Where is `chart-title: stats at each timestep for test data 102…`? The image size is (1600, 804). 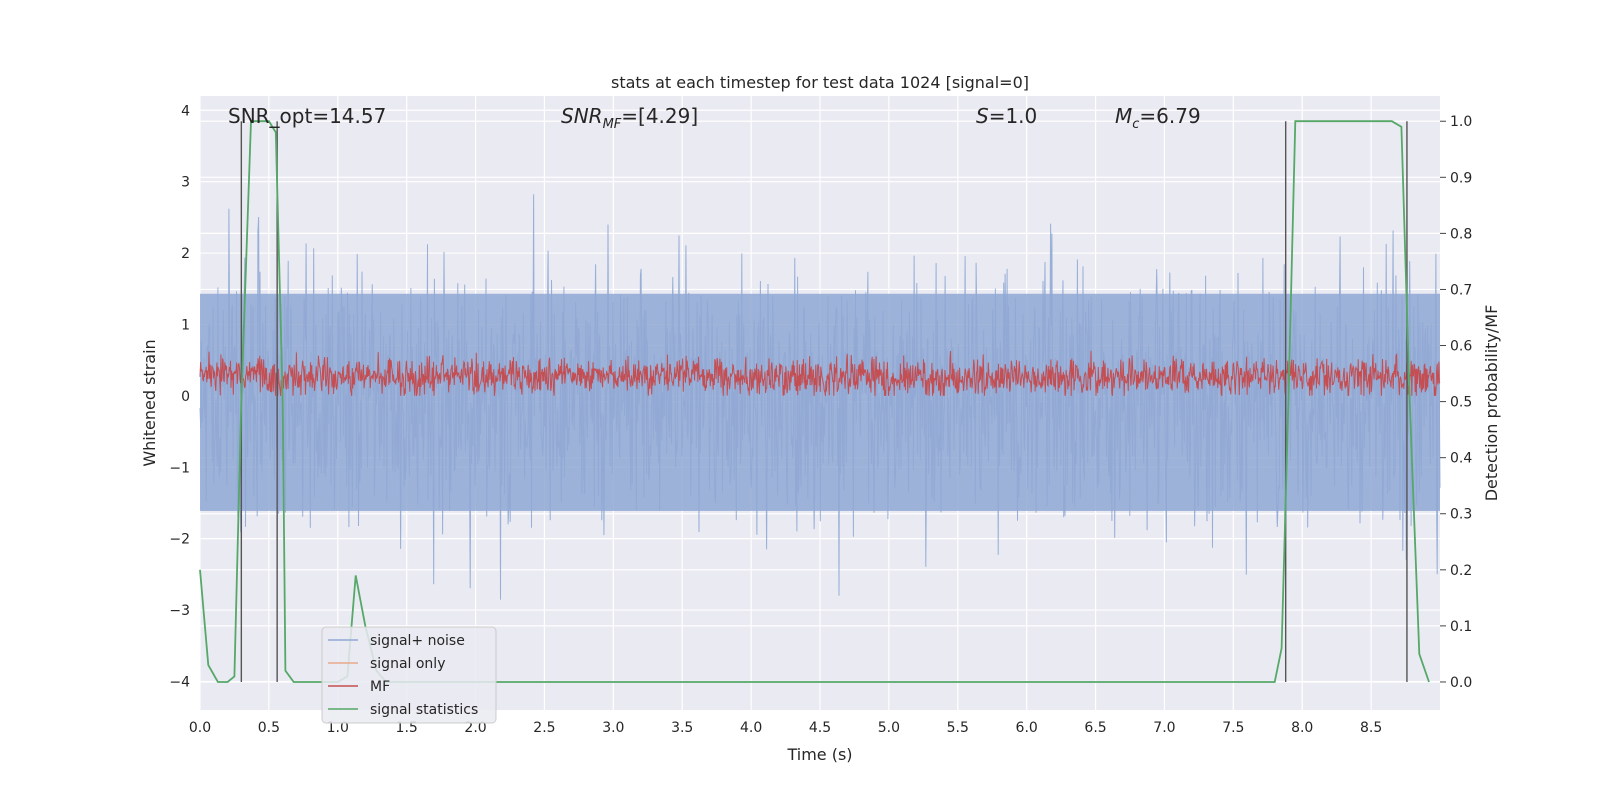 chart-title: stats at each timestep for test data 102… is located at coordinates (820, 82).